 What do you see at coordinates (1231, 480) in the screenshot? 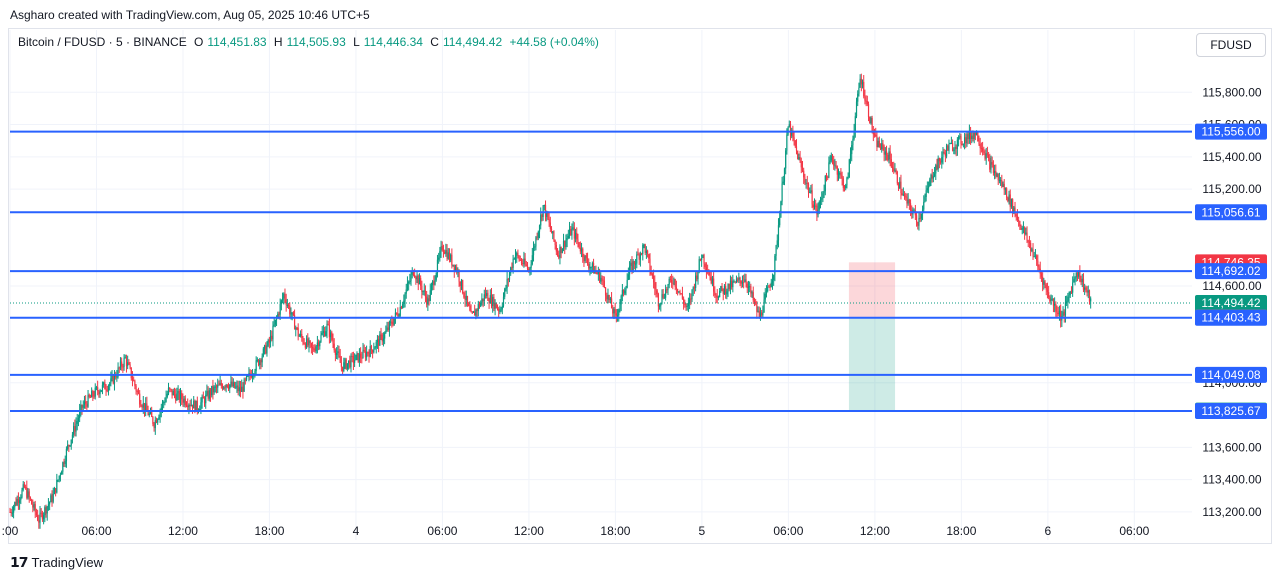
I see `y-tick-label: 113,400.00` at bounding box center [1231, 480].